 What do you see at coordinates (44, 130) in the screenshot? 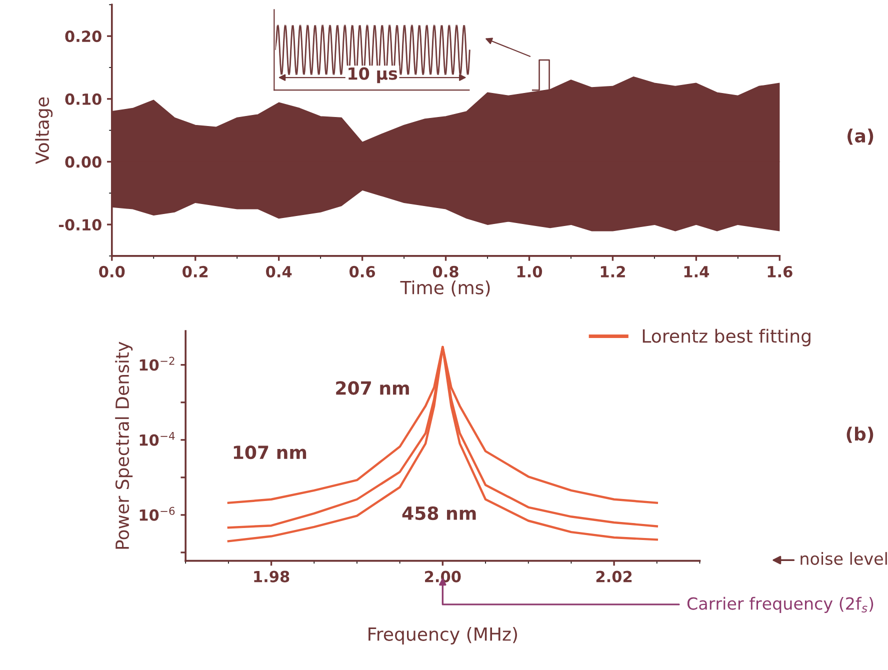
I see `y-axis-title: Voltage` at bounding box center [44, 130].